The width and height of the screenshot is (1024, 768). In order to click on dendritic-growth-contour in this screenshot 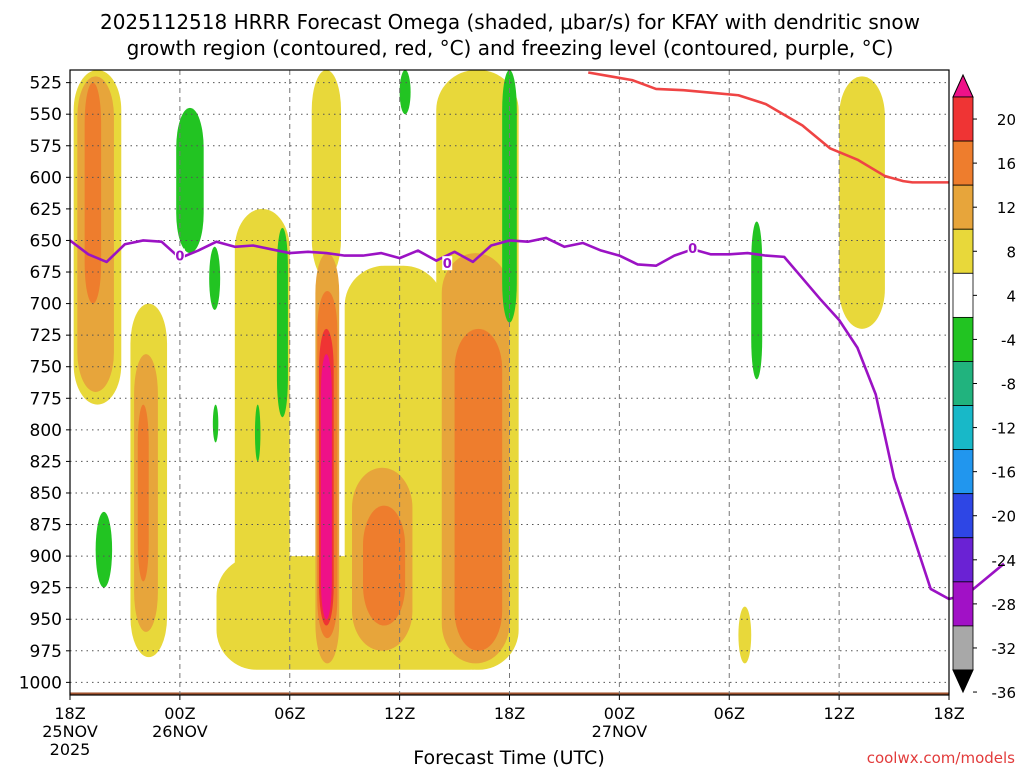, I will do `click(768, 127)`.